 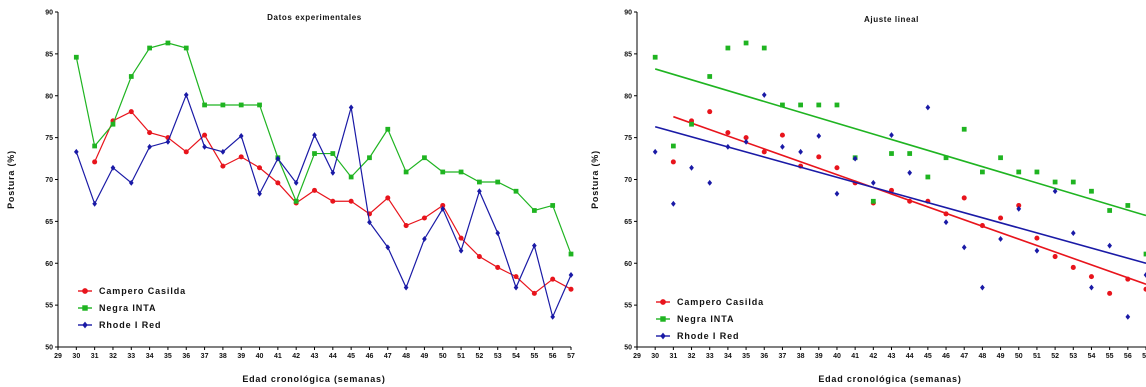 What do you see at coordinates (150, 356) in the screenshot?
I see `x-tick-label: 34` at bounding box center [150, 356].